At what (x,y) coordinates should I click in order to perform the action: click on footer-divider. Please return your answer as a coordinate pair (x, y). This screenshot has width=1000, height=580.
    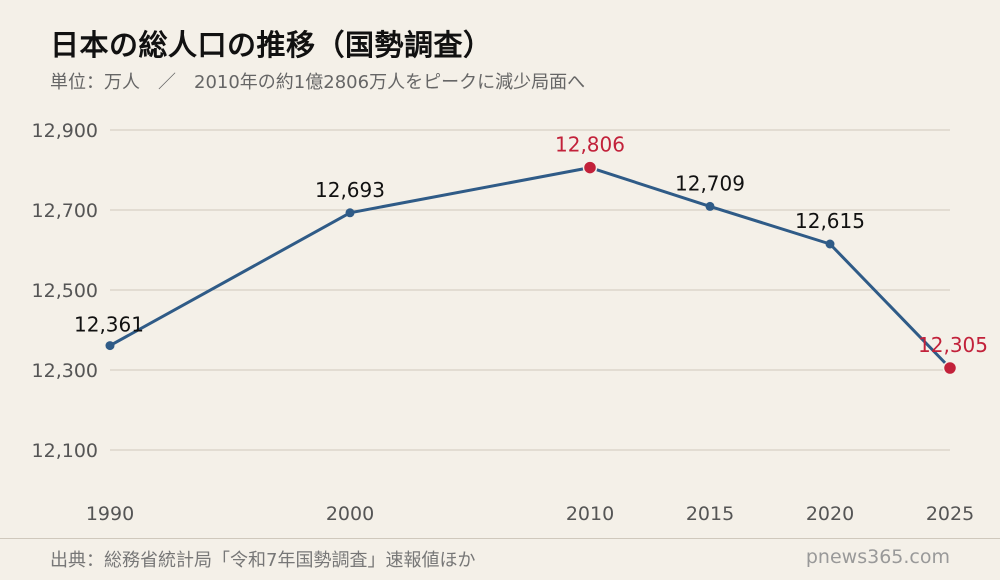
    Looking at the image, I should click on (500, 538).